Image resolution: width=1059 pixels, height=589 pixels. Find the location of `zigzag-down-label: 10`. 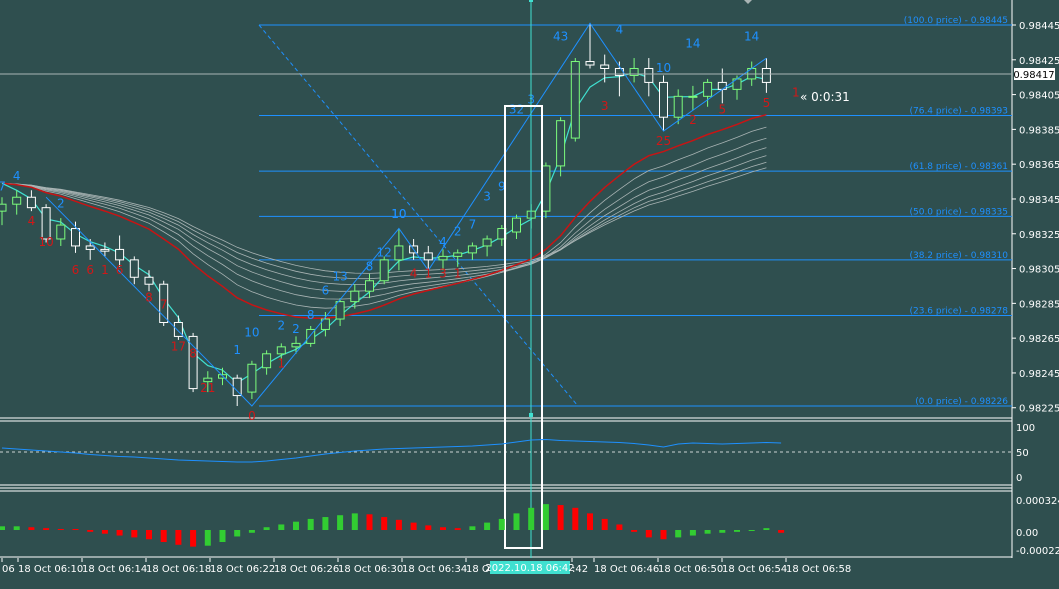

zigzag-down-label: 10 is located at coordinates (45, 242).